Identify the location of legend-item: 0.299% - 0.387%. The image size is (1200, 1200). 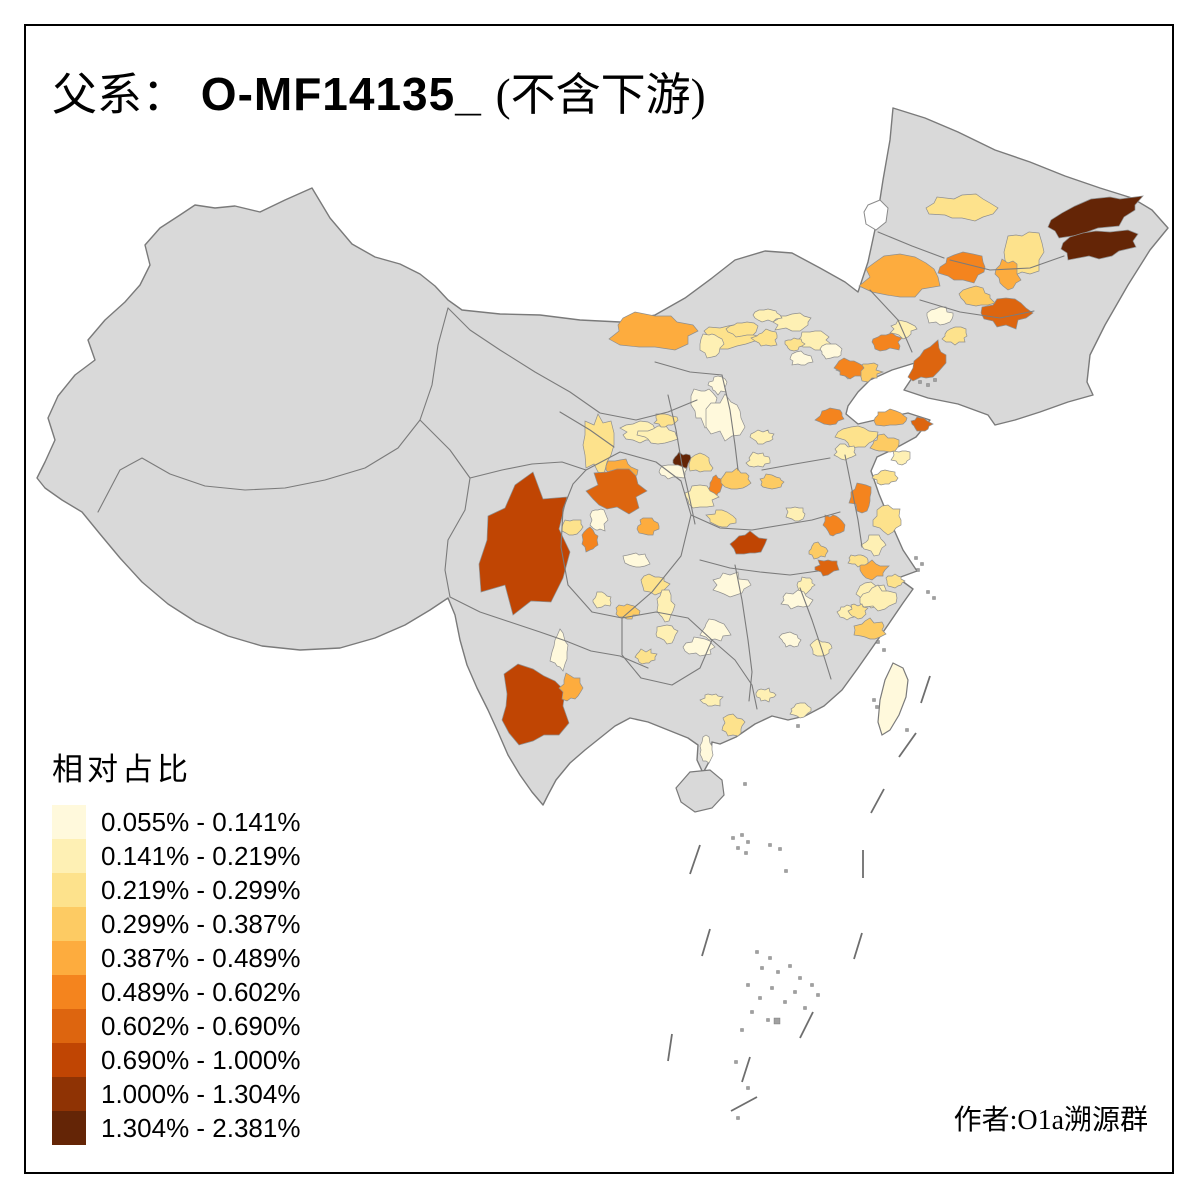
(176, 924).